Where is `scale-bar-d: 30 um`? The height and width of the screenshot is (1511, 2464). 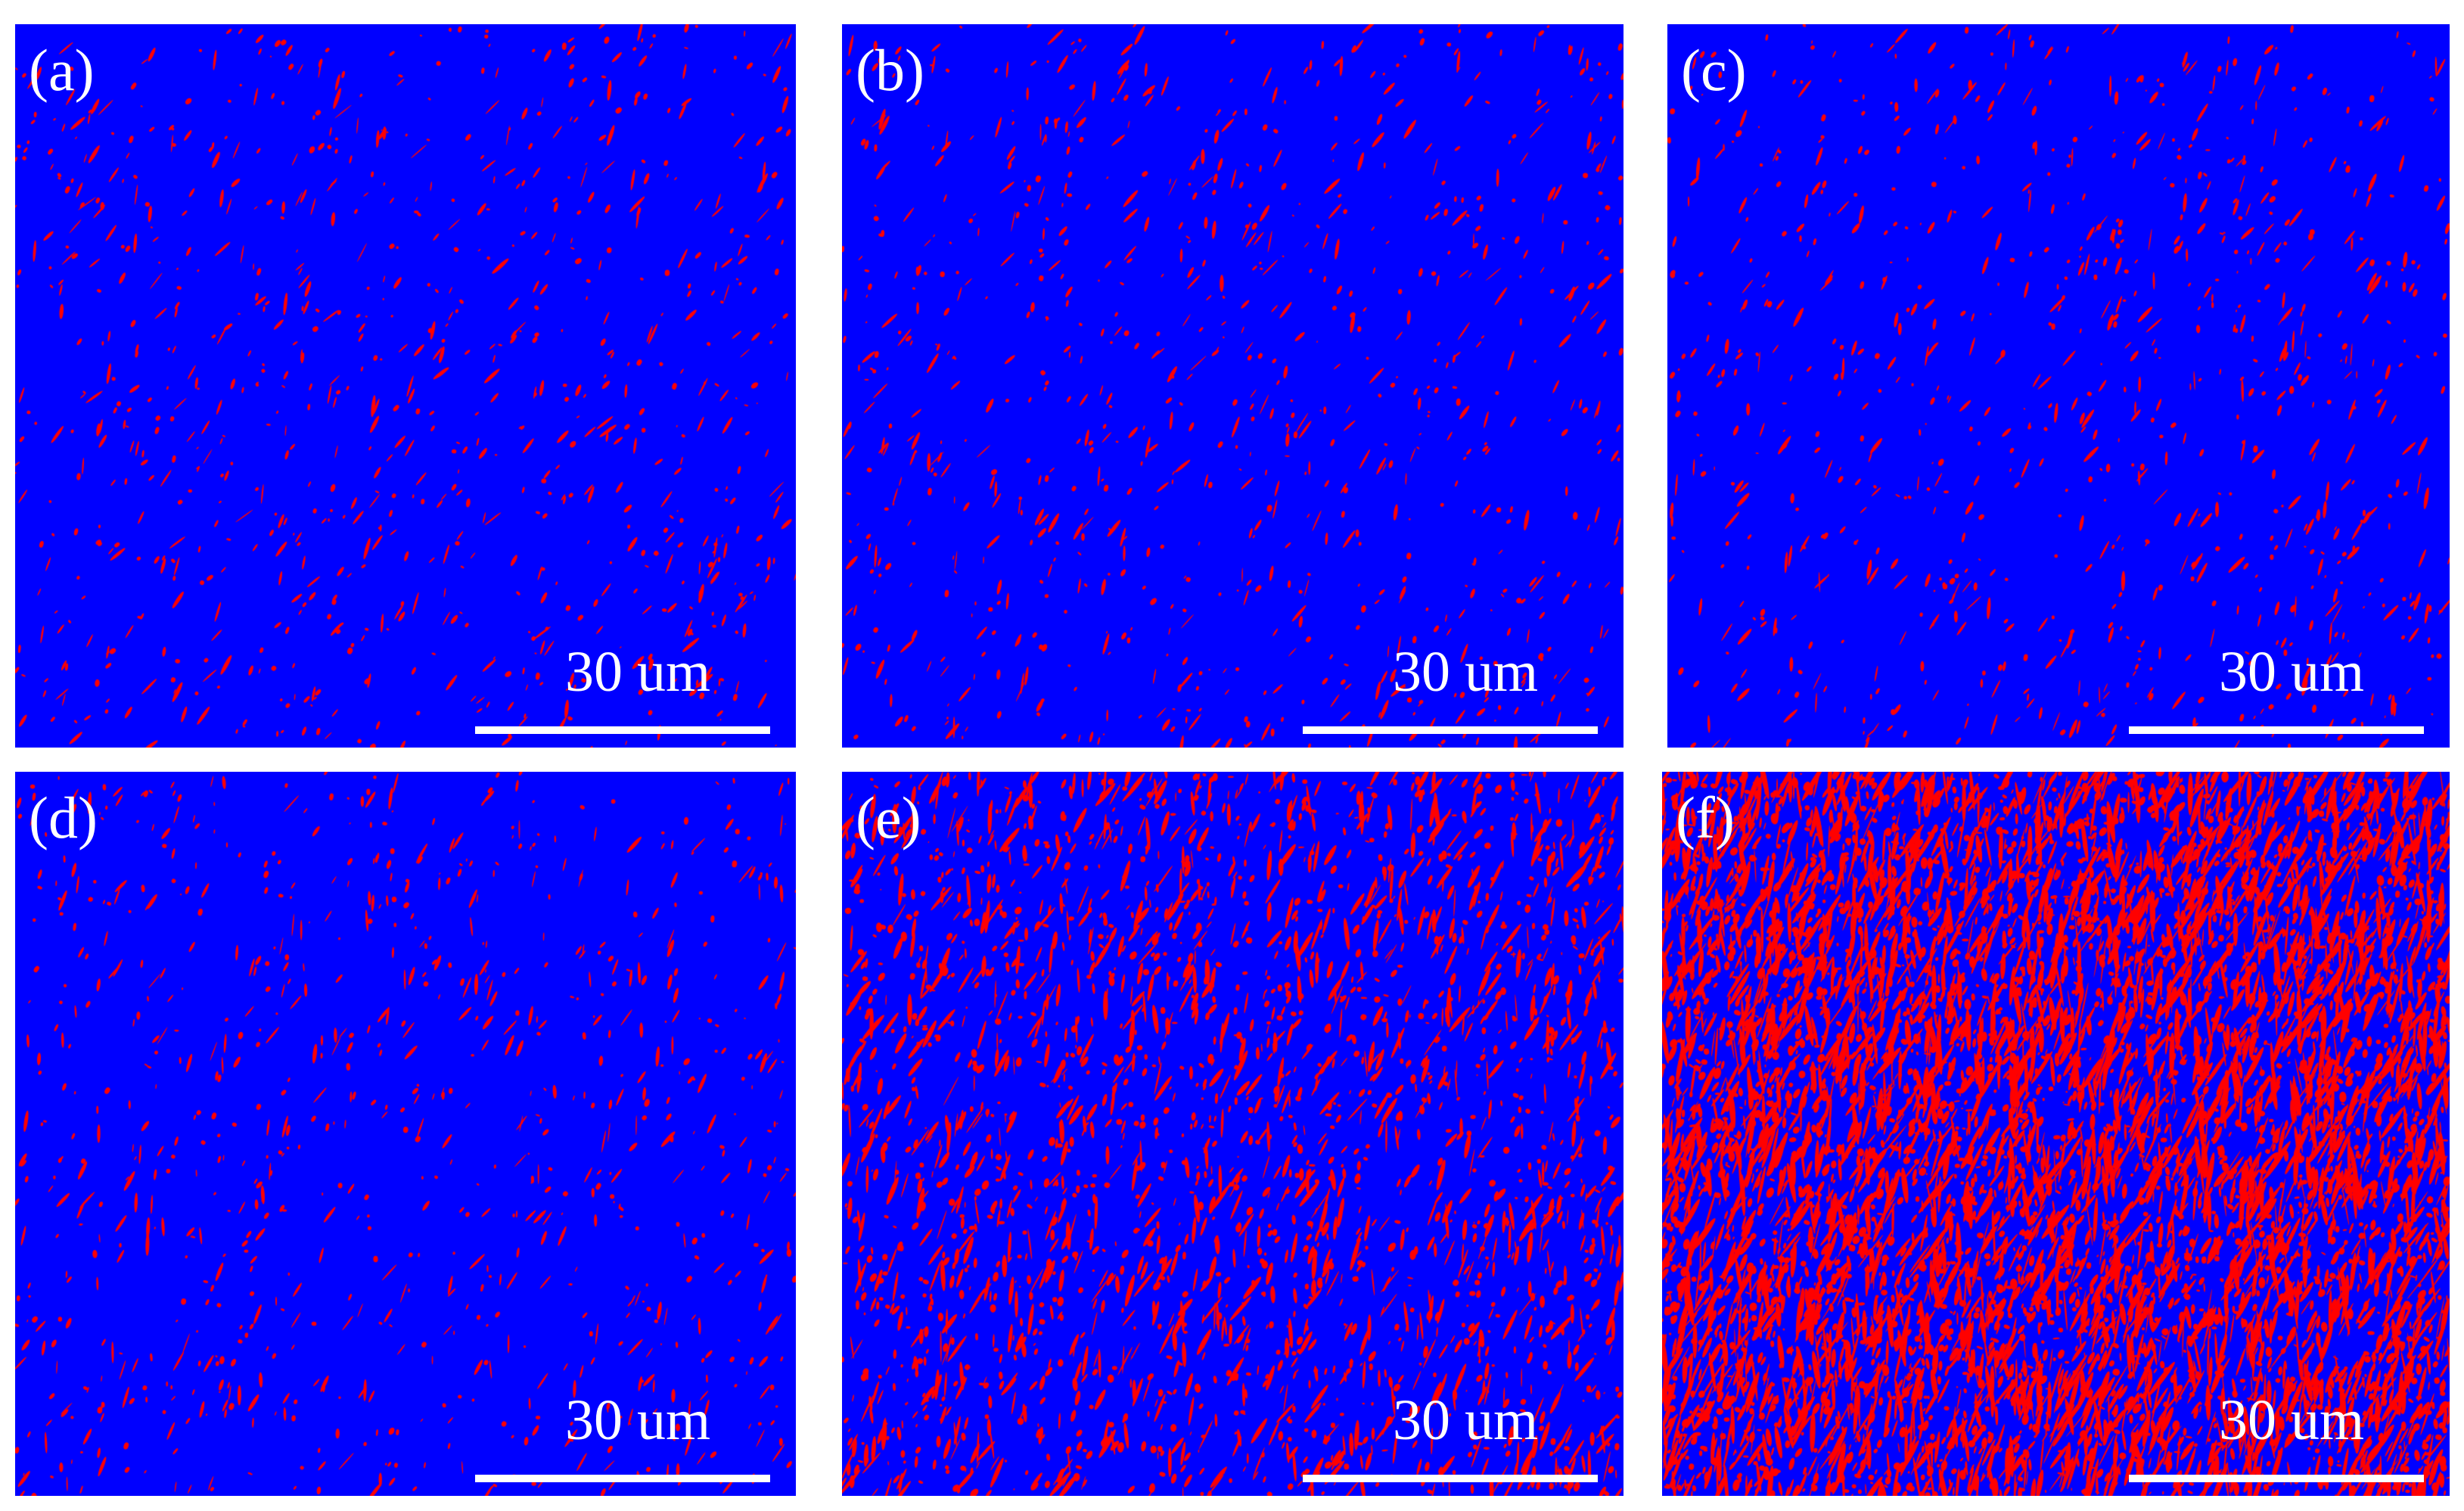
scale-bar-d: 30 um is located at coordinates (622, 1436).